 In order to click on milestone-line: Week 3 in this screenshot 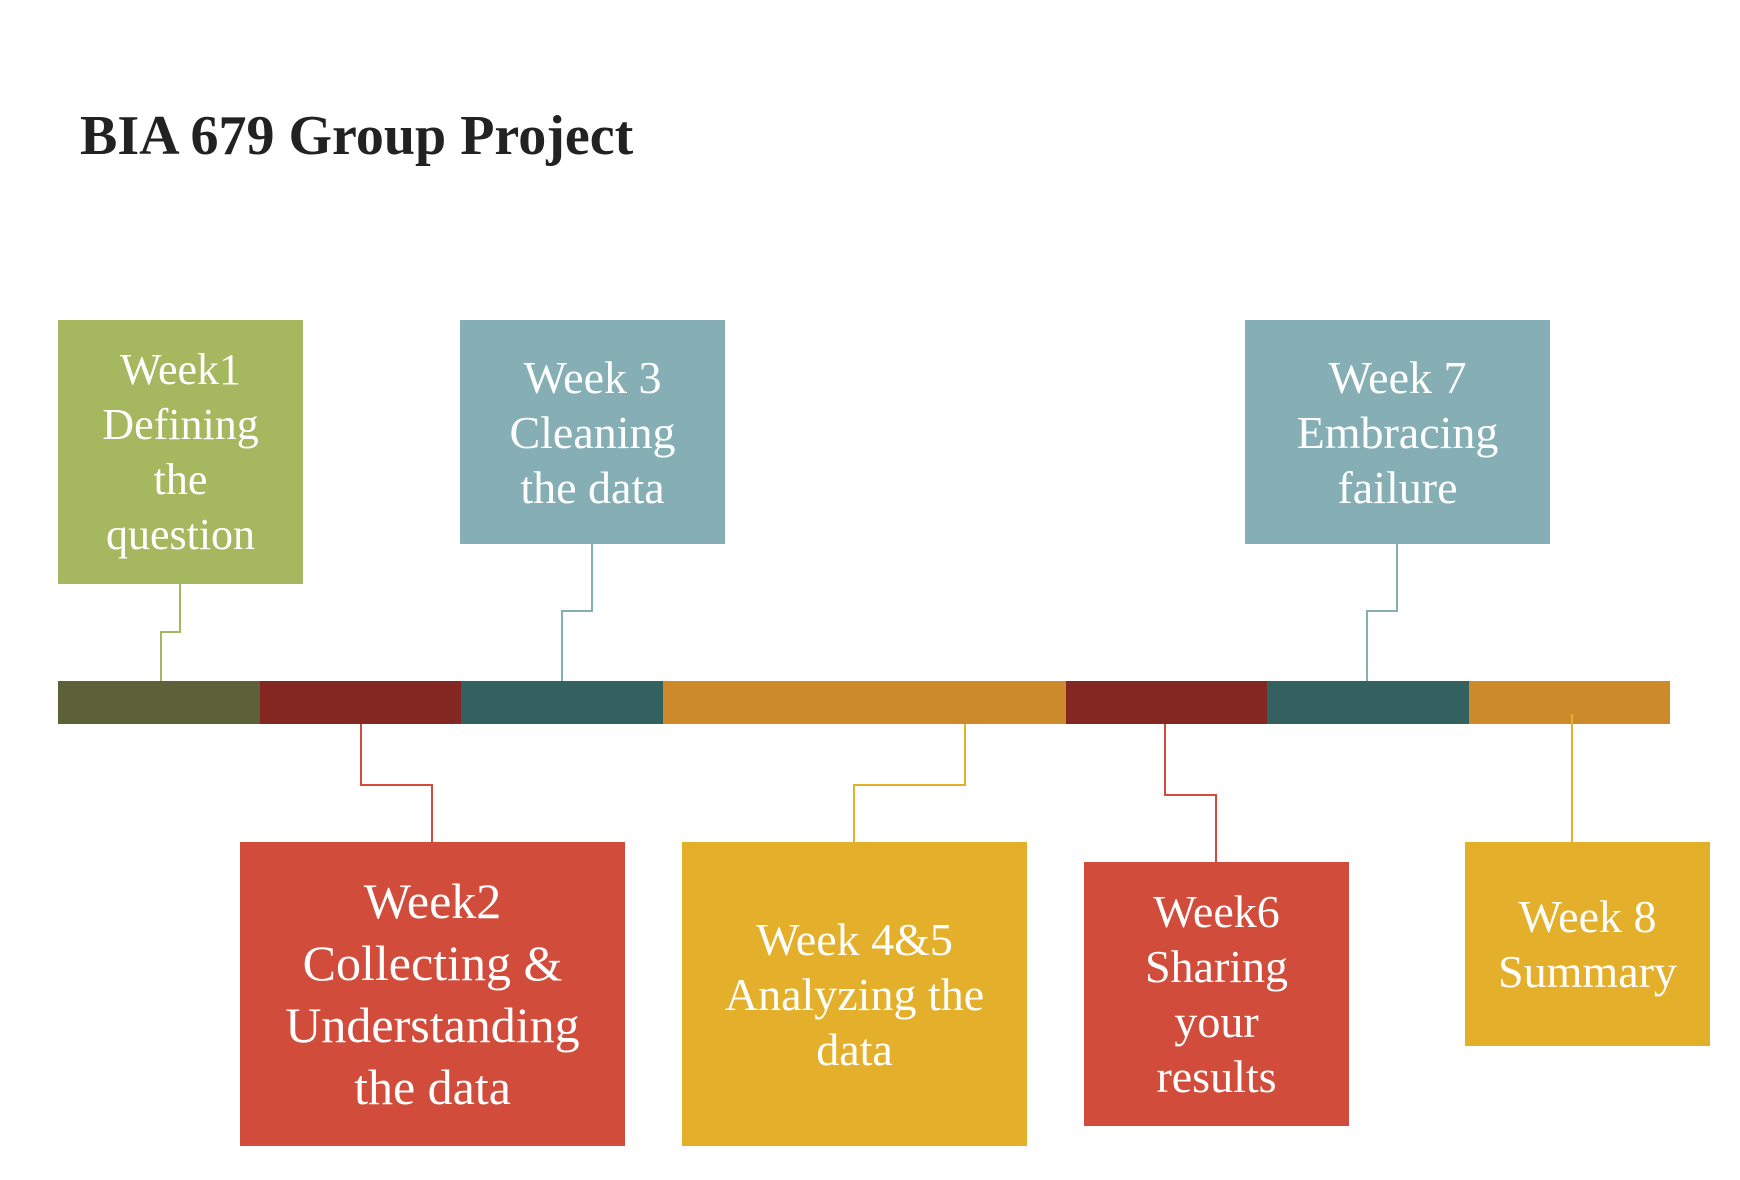, I will do `click(592, 377)`.